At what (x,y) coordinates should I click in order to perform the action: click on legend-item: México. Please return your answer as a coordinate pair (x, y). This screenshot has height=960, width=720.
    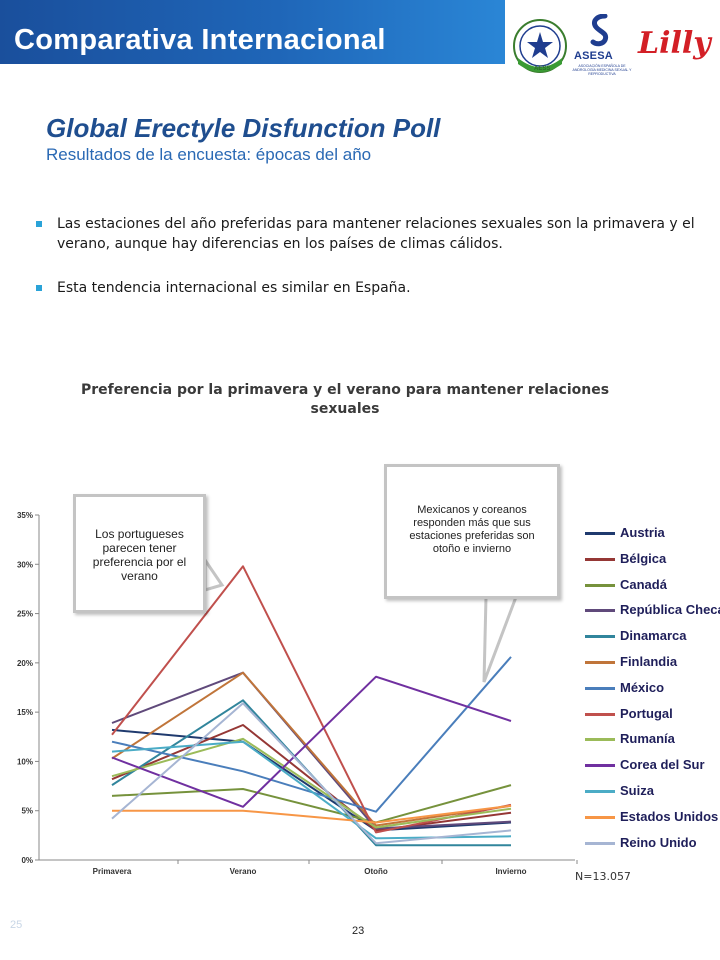
    Looking at the image, I should click on (650, 693).